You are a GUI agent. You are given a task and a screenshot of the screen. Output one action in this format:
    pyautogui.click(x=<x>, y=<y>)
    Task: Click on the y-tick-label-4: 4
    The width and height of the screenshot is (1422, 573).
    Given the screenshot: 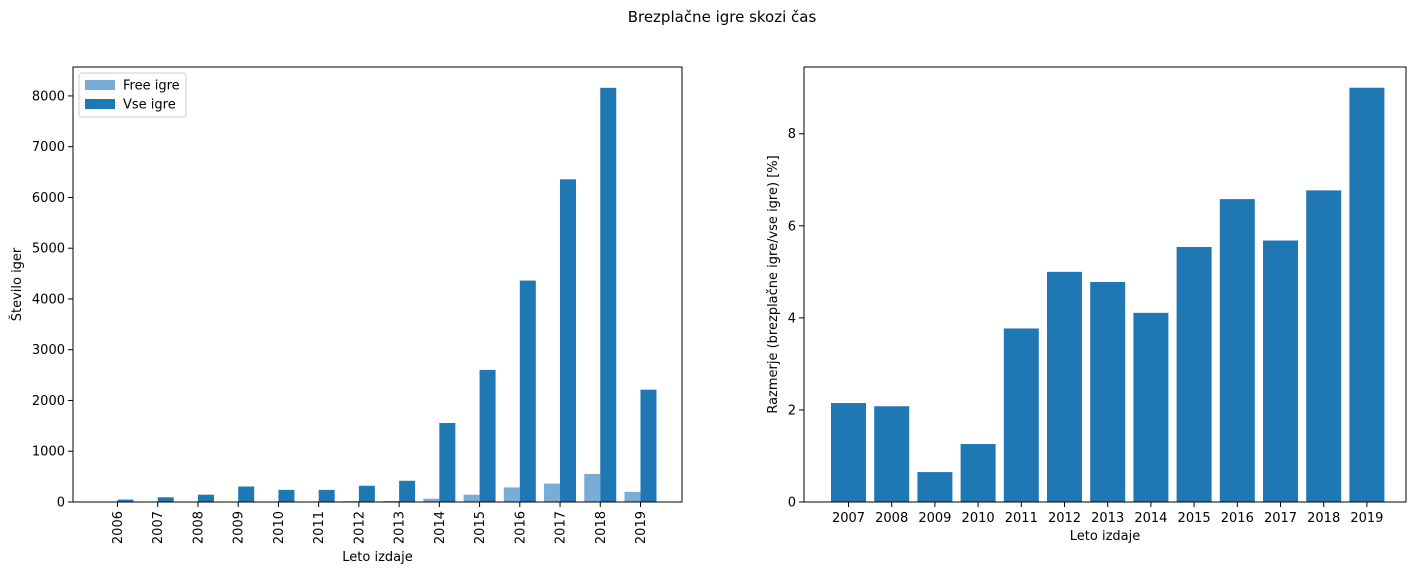 What is the action you would take?
    pyautogui.click(x=792, y=318)
    